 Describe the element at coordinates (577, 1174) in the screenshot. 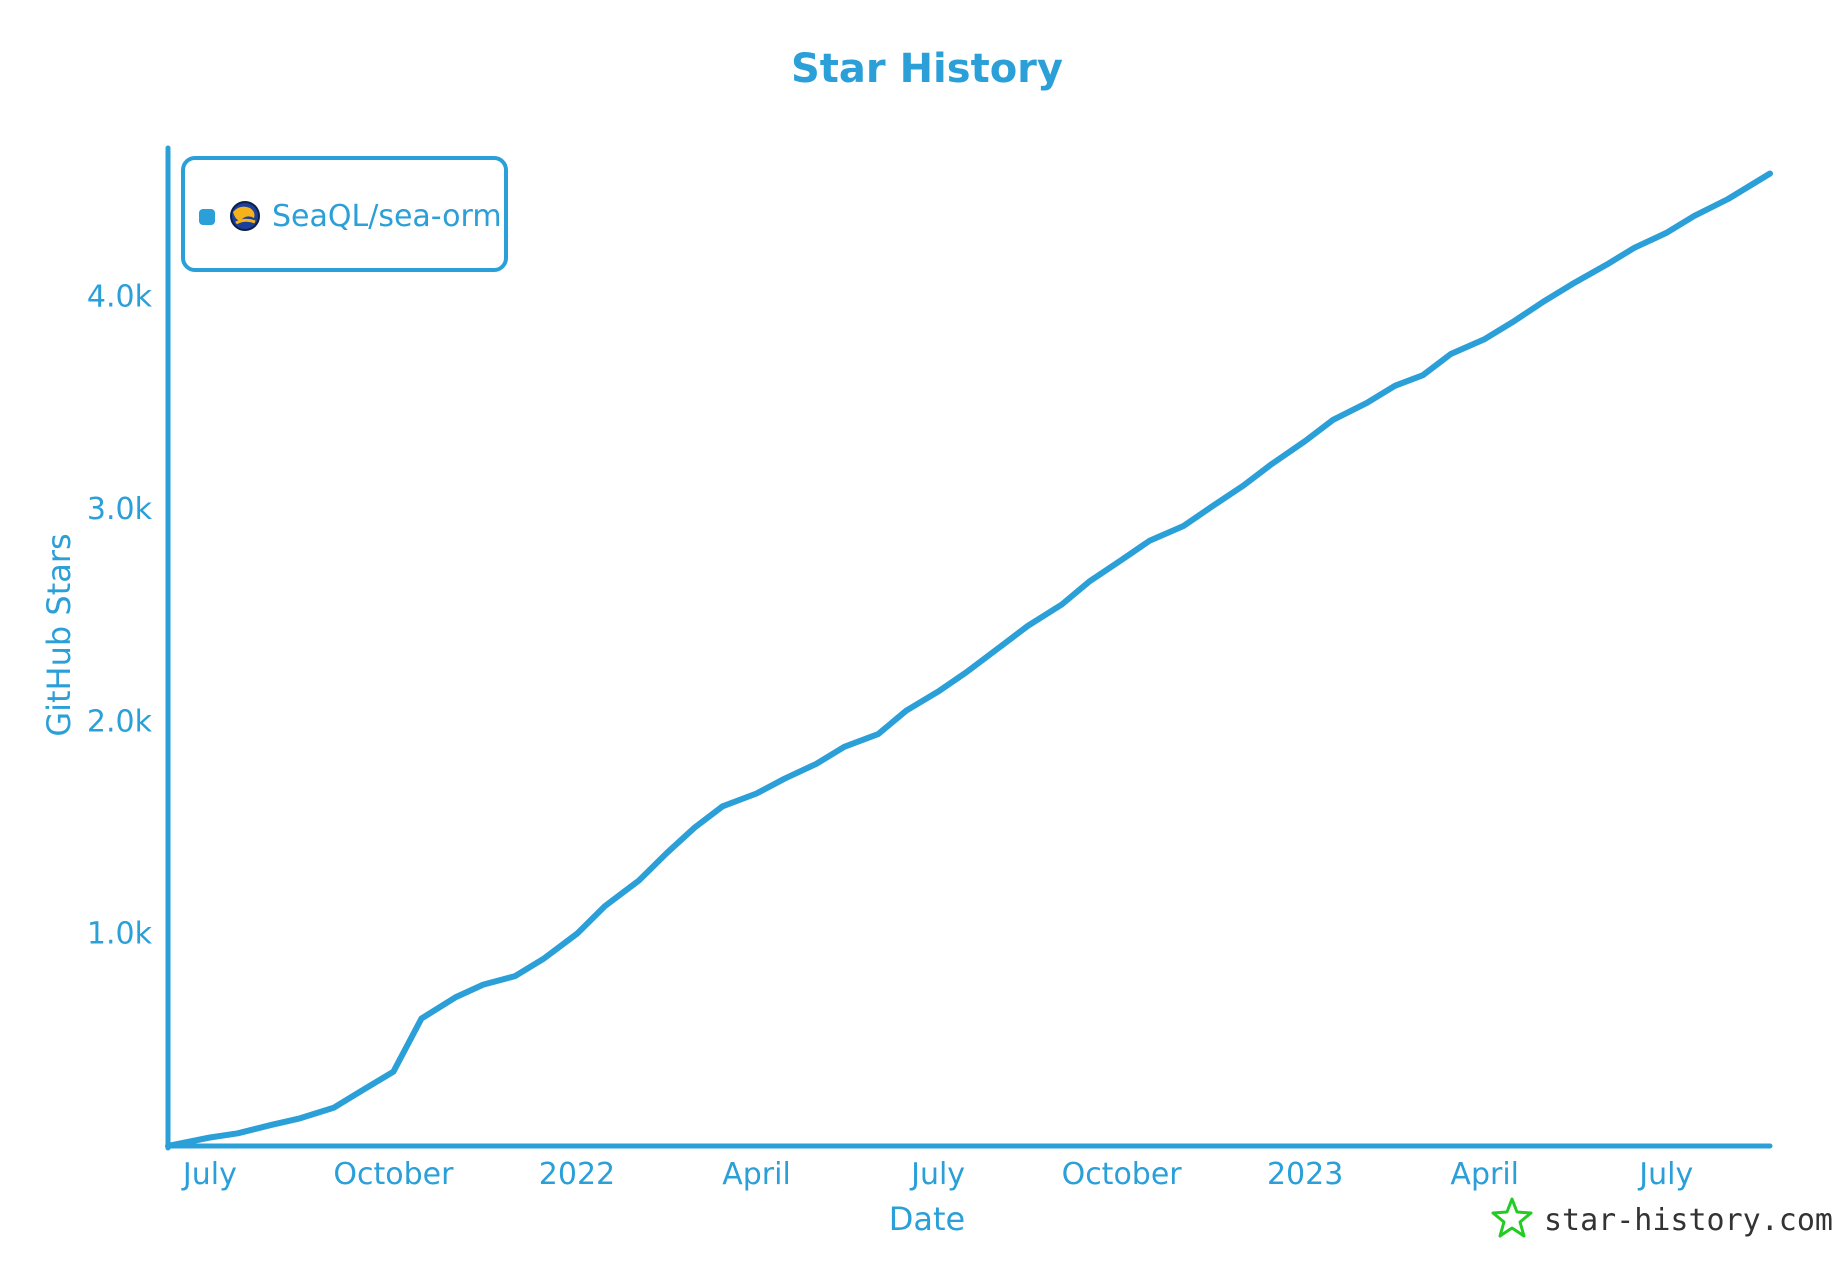

I see `x-tick-label: 2022` at that location.